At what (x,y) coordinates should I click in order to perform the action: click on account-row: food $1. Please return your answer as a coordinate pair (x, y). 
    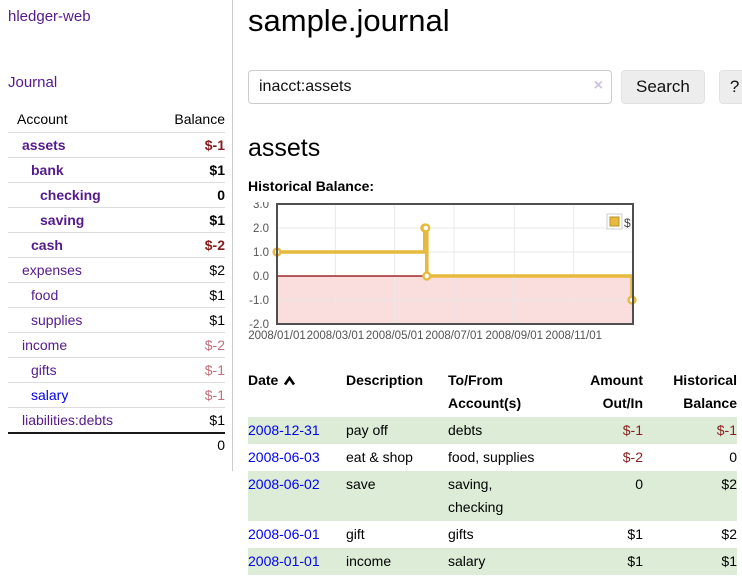
    Looking at the image, I should click on (116, 295).